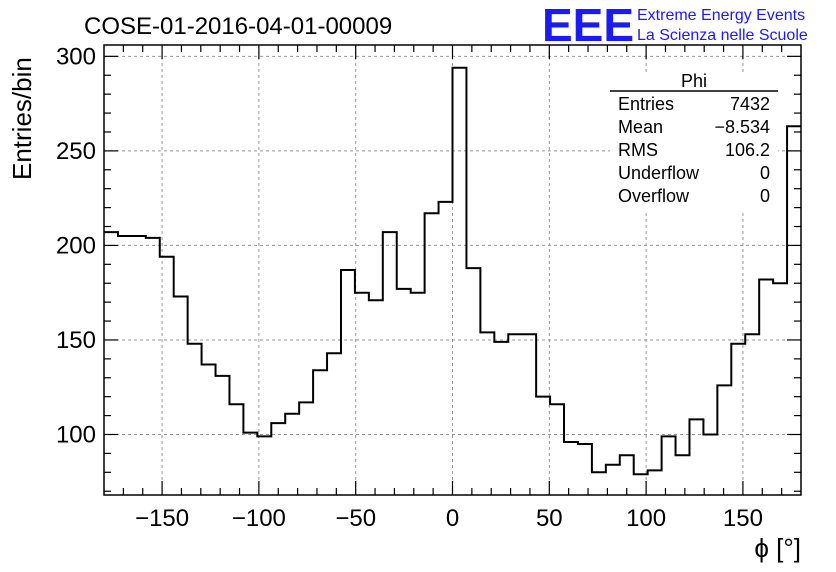  I want to click on y-tick-label: 300, so click(76, 56).